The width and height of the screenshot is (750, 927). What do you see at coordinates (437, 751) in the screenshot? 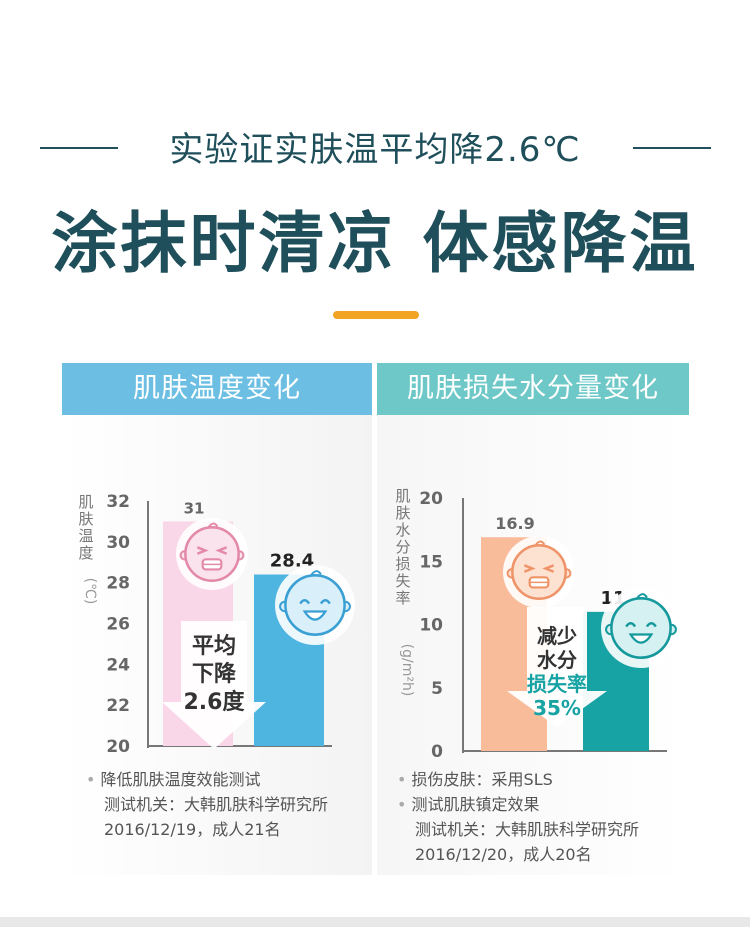
I see `y-tick-label: 0` at bounding box center [437, 751].